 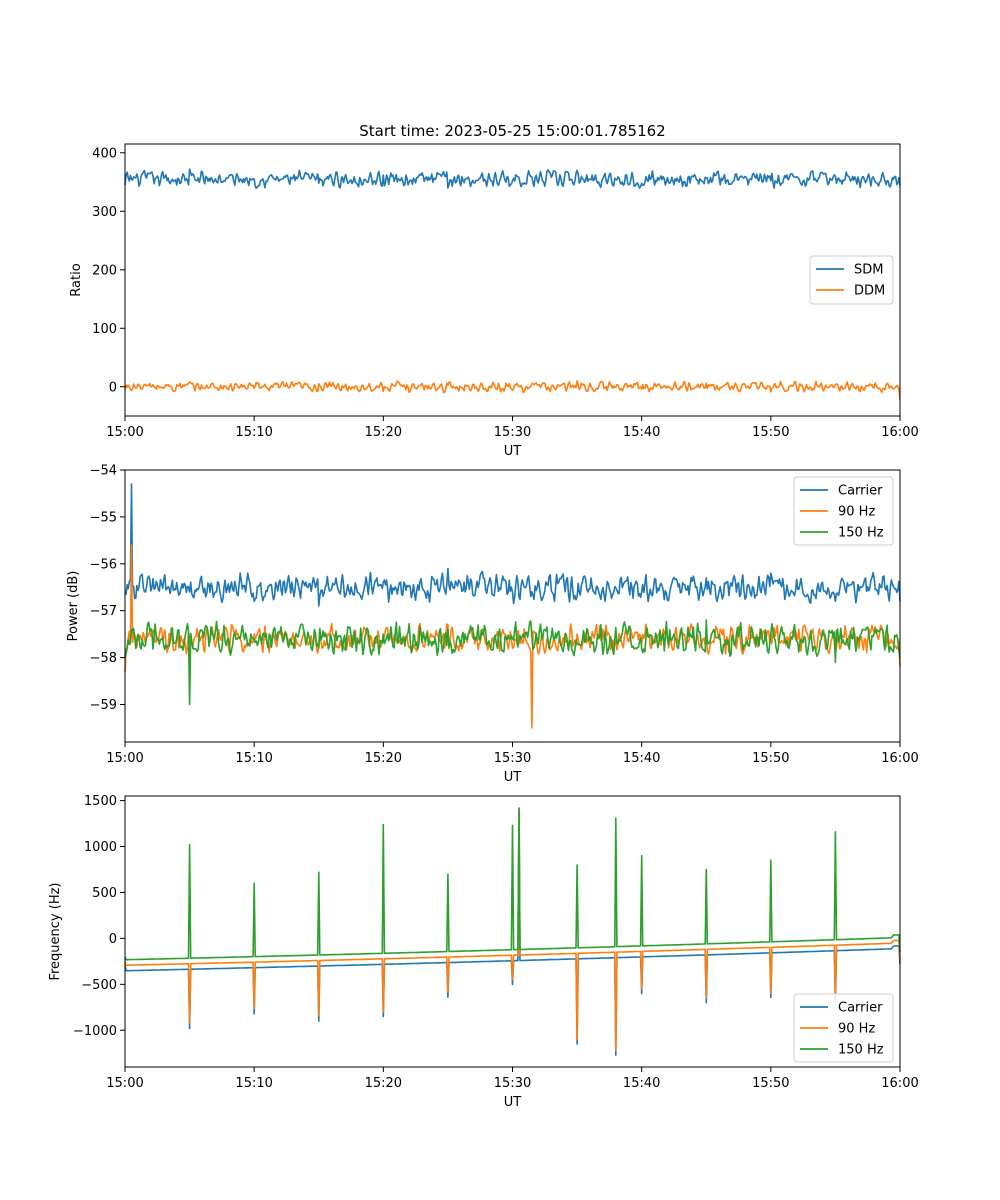 What do you see at coordinates (100, 847) in the screenshot?
I see `y-tick-label: 1000` at bounding box center [100, 847].